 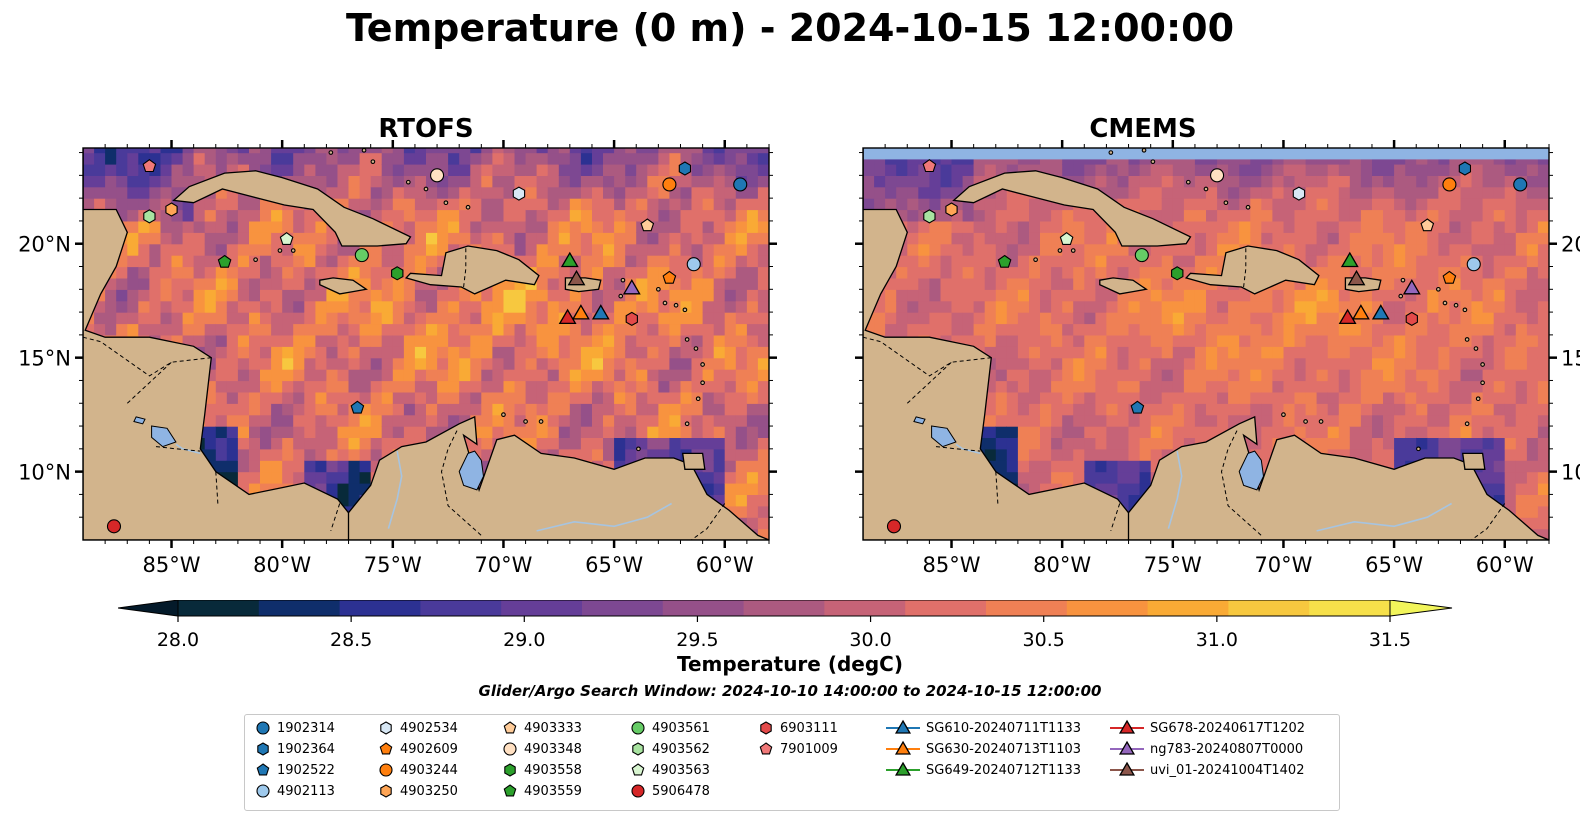 I want to click on legend-entry-5906478: 5906478, so click(x=670, y=791).